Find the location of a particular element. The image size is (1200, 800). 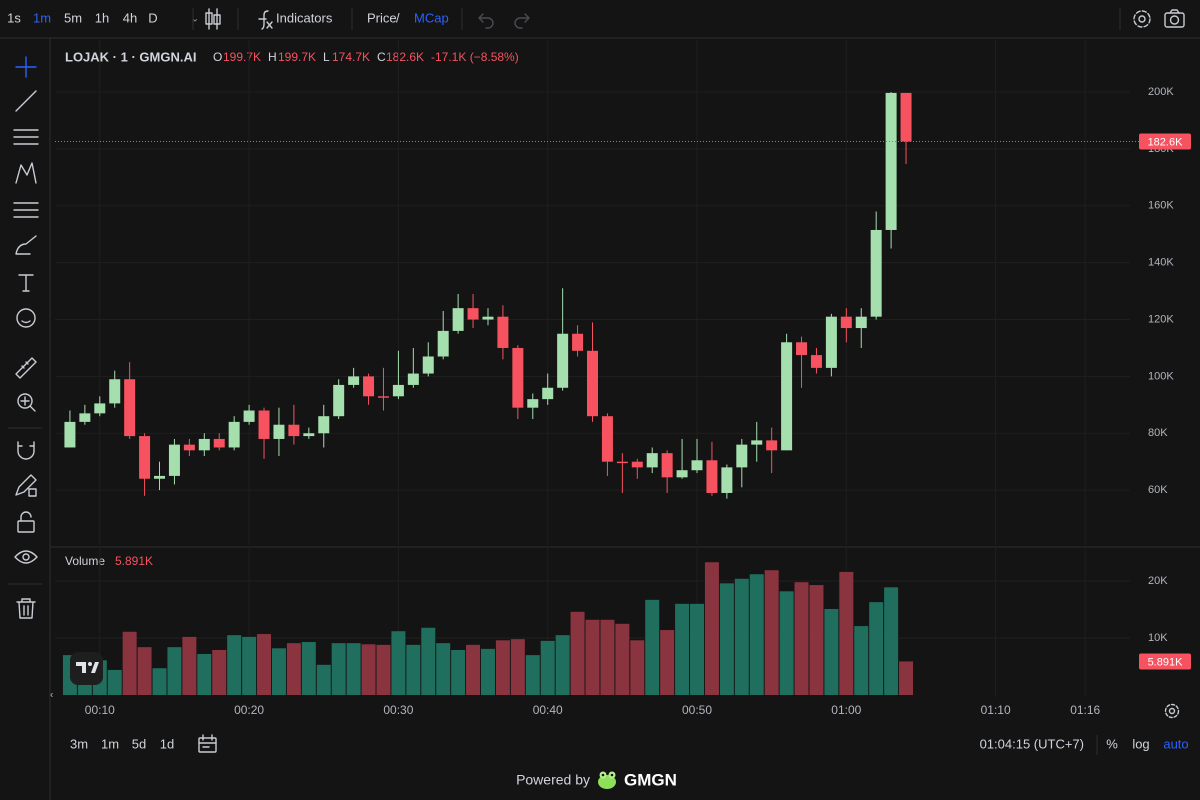

emoji-tool is located at coordinates (26, 318).